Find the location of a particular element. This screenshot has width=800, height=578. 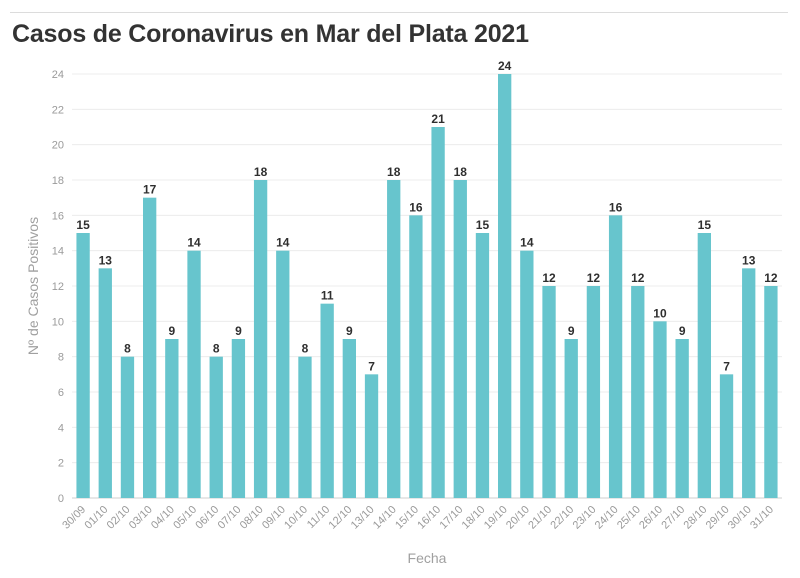

x-tick-label: 02/10 is located at coordinates (119, 518).